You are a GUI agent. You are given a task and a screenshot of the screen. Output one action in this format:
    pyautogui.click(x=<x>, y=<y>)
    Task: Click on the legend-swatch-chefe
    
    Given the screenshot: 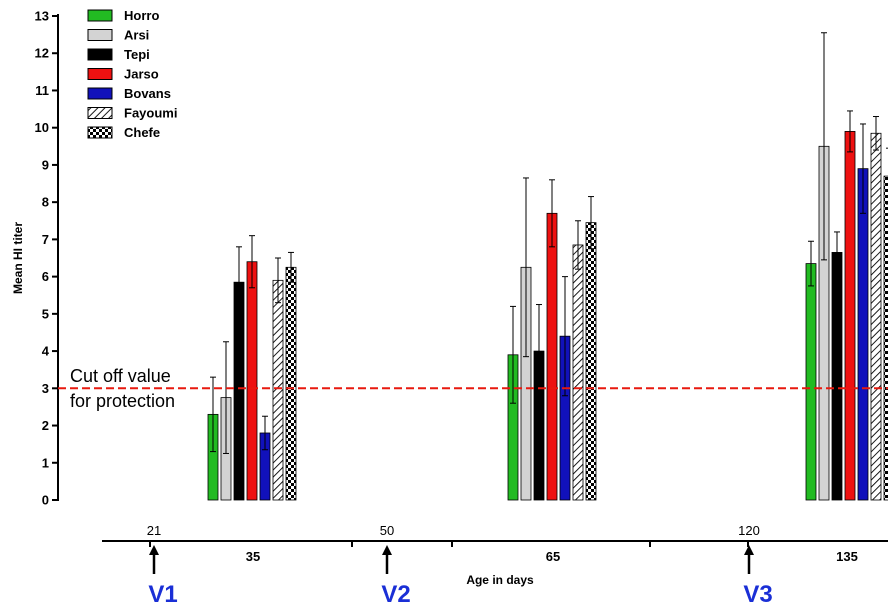 What is the action you would take?
    pyautogui.click(x=100, y=132)
    